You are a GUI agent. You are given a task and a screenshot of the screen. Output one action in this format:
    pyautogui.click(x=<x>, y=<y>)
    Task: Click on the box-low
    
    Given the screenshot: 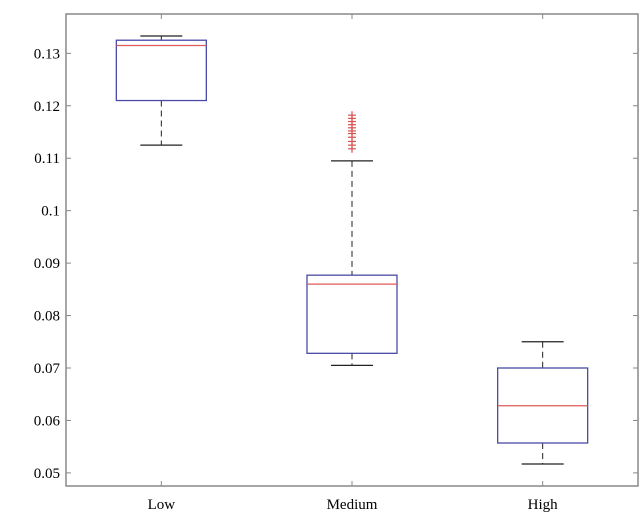 What is the action you would take?
    pyautogui.click(x=161, y=90)
    